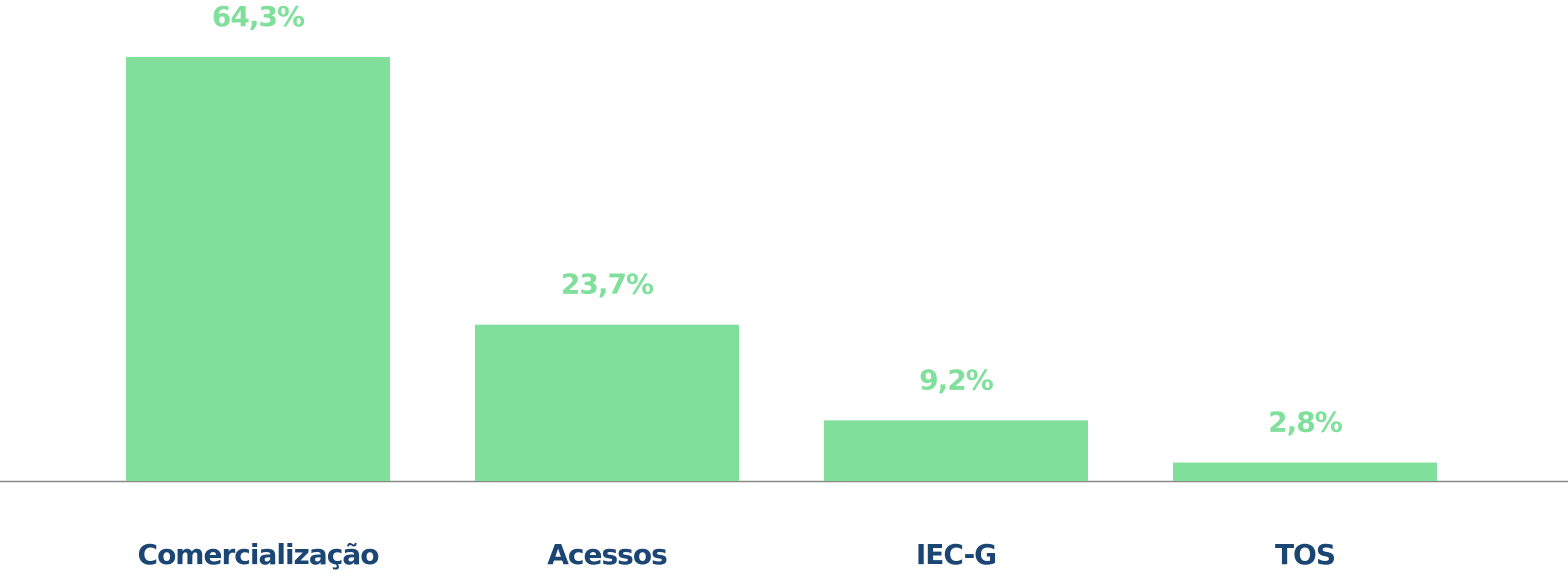 The height and width of the screenshot is (581, 1568). Describe the element at coordinates (259, 554) in the screenshot. I see `category-label: Comercialização` at that location.